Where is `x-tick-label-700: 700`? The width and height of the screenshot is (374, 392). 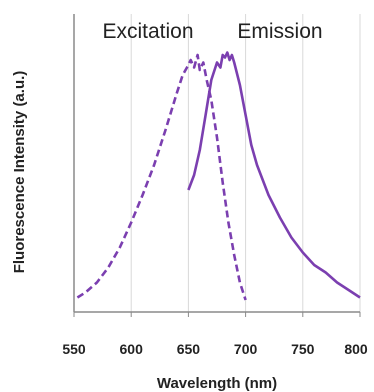
x-tick-label-700: 700 is located at coordinates (246, 349).